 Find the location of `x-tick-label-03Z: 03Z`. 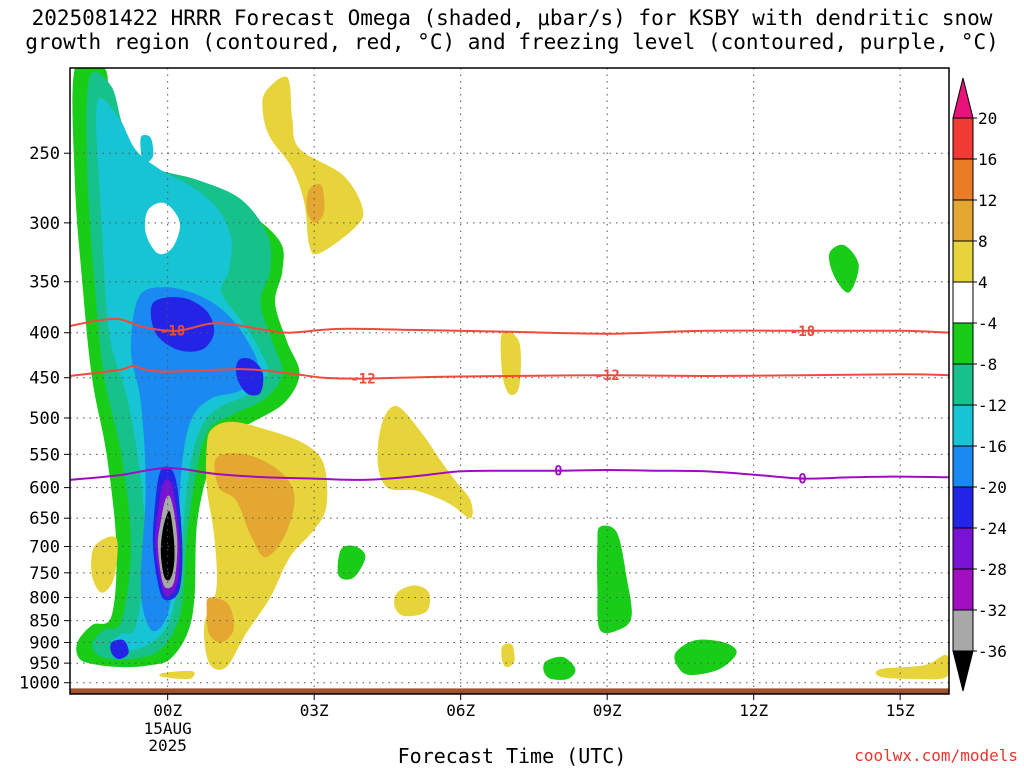

x-tick-label-03Z: 03Z is located at coordinates (314, 710).